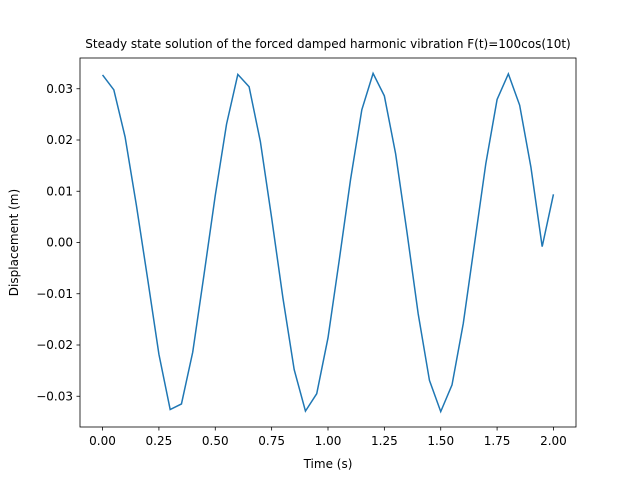 Image resolution: width=640 pixels, height=480 pixels. What do you see at coordinates (54, 345) in the screenshot?
I see `y-tick-label: −0.02` at bounding box center [54, 345].